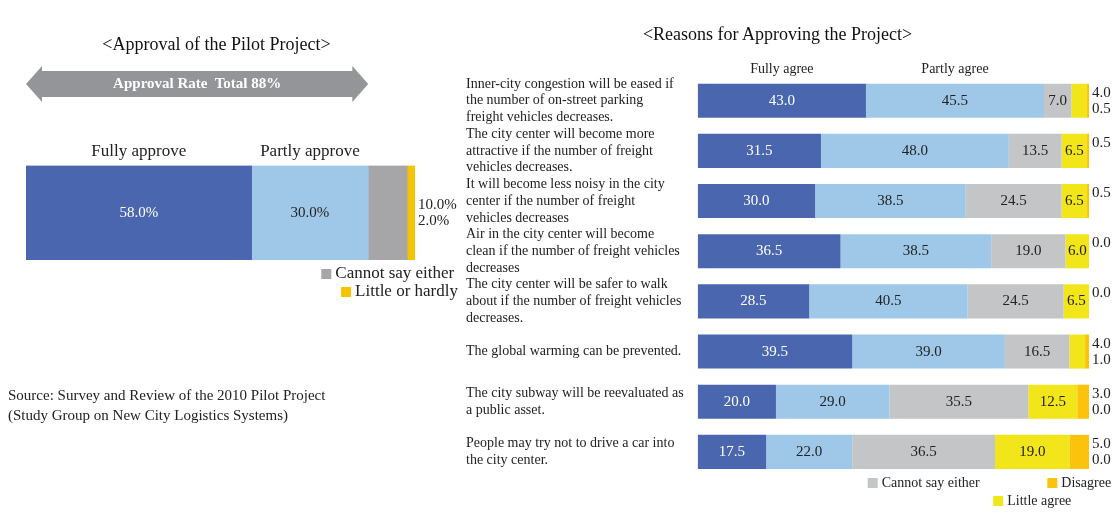  I want to click on y-tick-label: Air in the city center will become clean if the number of freight vehicles decreases, so click(573, 250).